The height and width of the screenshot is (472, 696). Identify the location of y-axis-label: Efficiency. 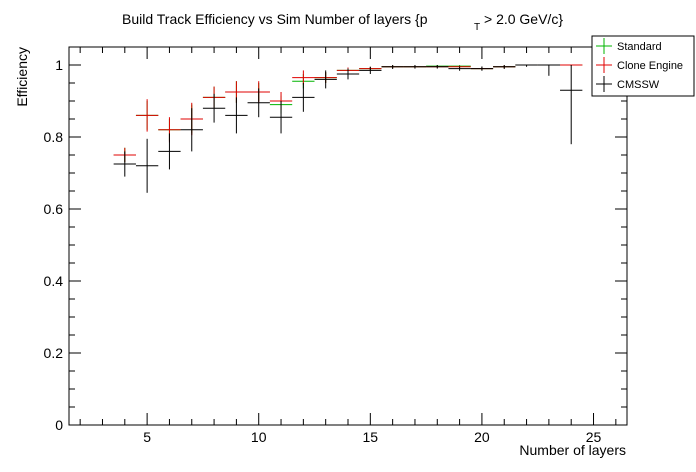
(22, 77).